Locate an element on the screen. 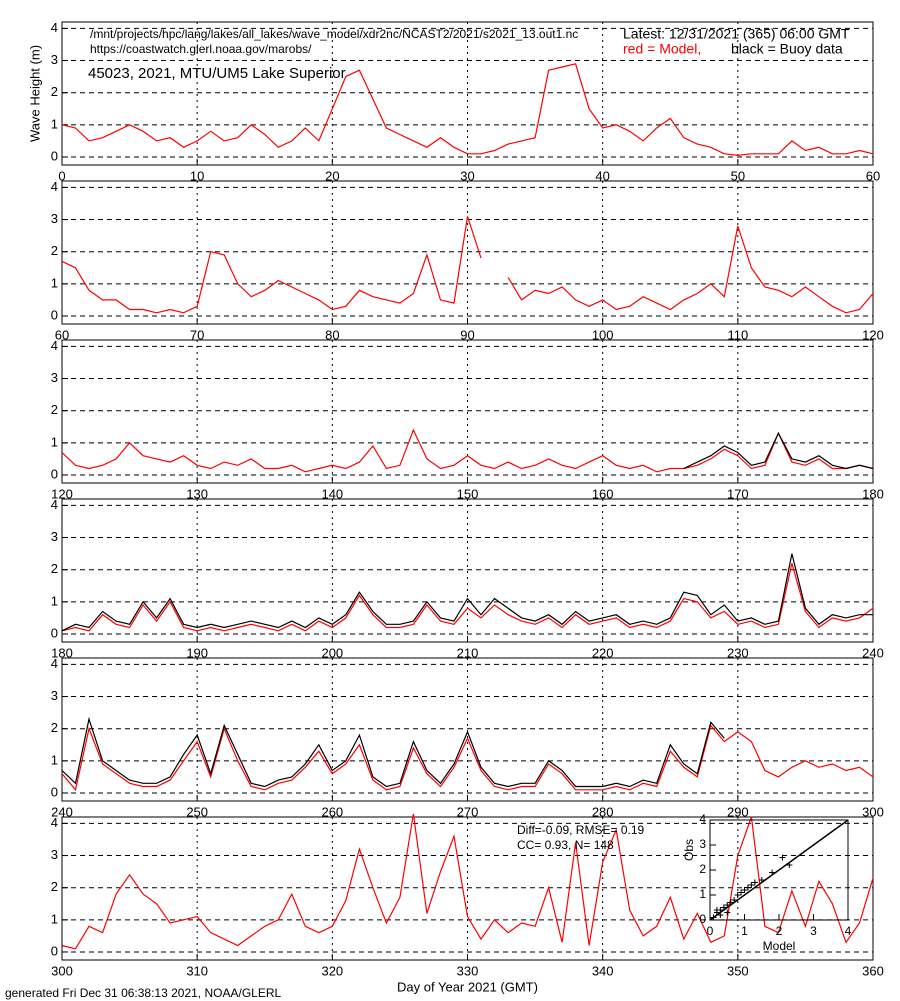 The width and height of the screenshot is (900, 1001). x-tick-label: 360 is located at coordinates (873, 970).